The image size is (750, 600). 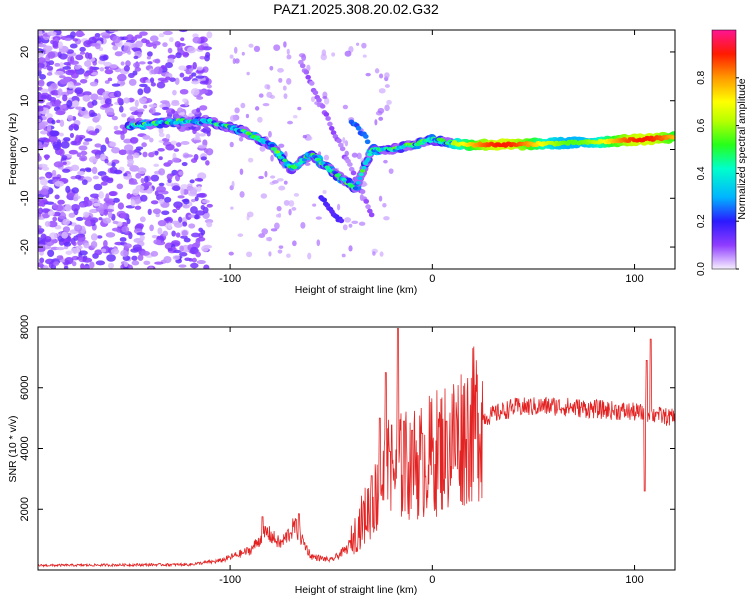 I want to click on colorbar-tick-label: 0.0, so click(x=701, y=269).